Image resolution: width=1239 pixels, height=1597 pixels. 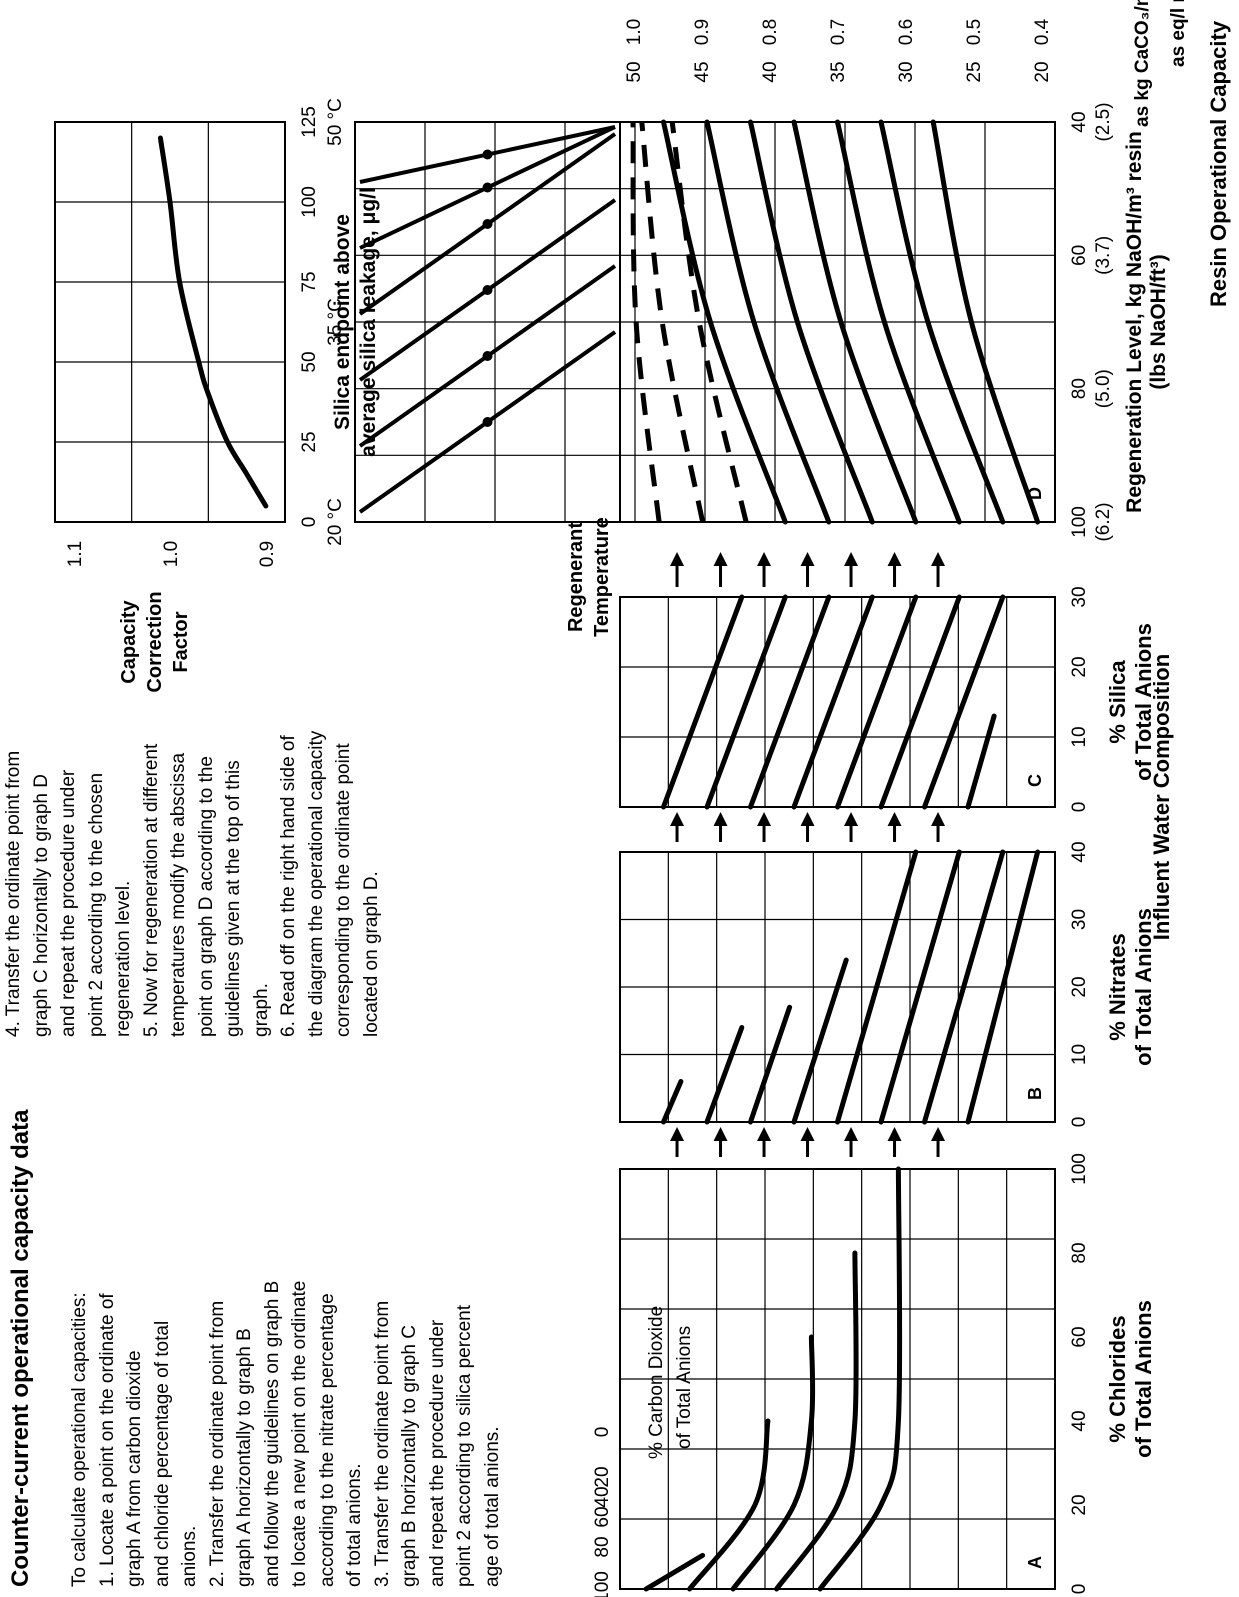 I want to click on graph-d-x-tick: 60, so click(x=1079, y=255).